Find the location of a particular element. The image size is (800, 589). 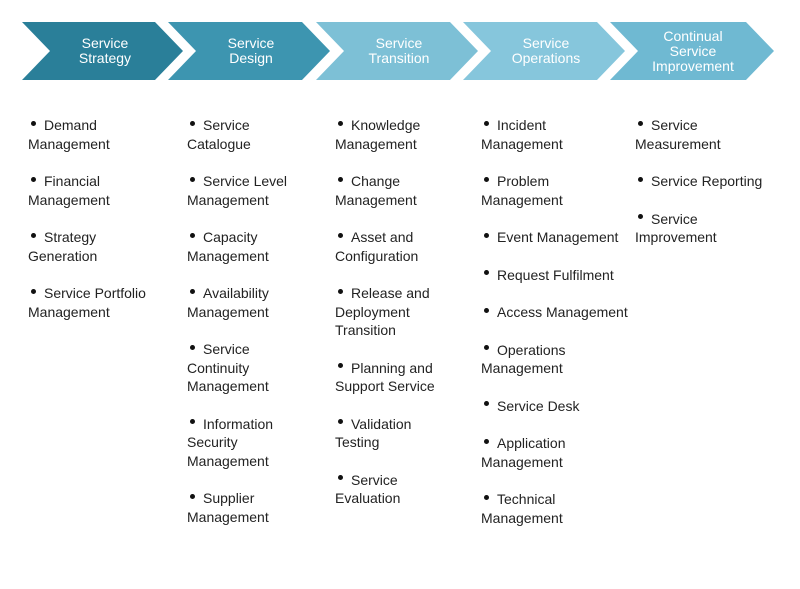

list-item: Service Continuity Management is located at coordinates (228, 367).